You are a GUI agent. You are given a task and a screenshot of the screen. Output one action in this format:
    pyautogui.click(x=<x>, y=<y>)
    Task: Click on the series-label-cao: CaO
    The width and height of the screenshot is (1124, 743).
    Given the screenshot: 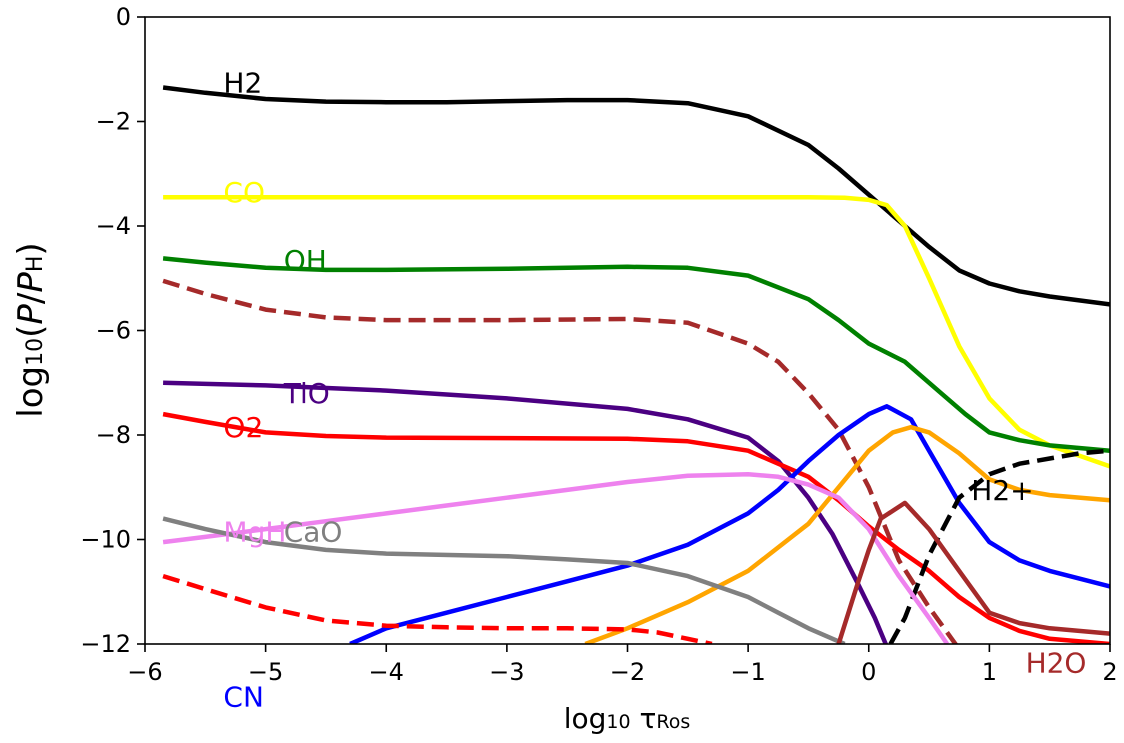 What is the action you would take?
    pyautogui.click(x=313, y=532)
    